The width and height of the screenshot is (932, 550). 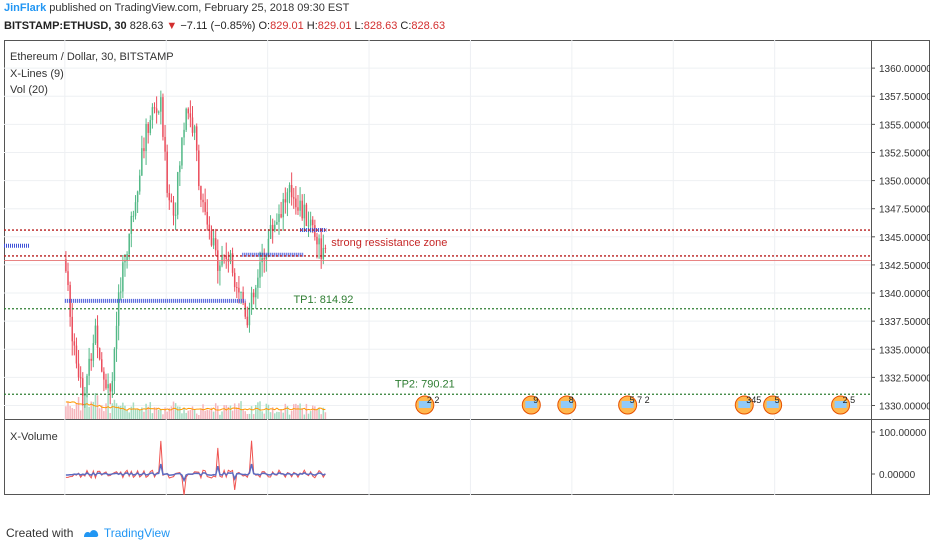 I want to click on change-arrow-icon: ▼, so click(x=172, y=26).